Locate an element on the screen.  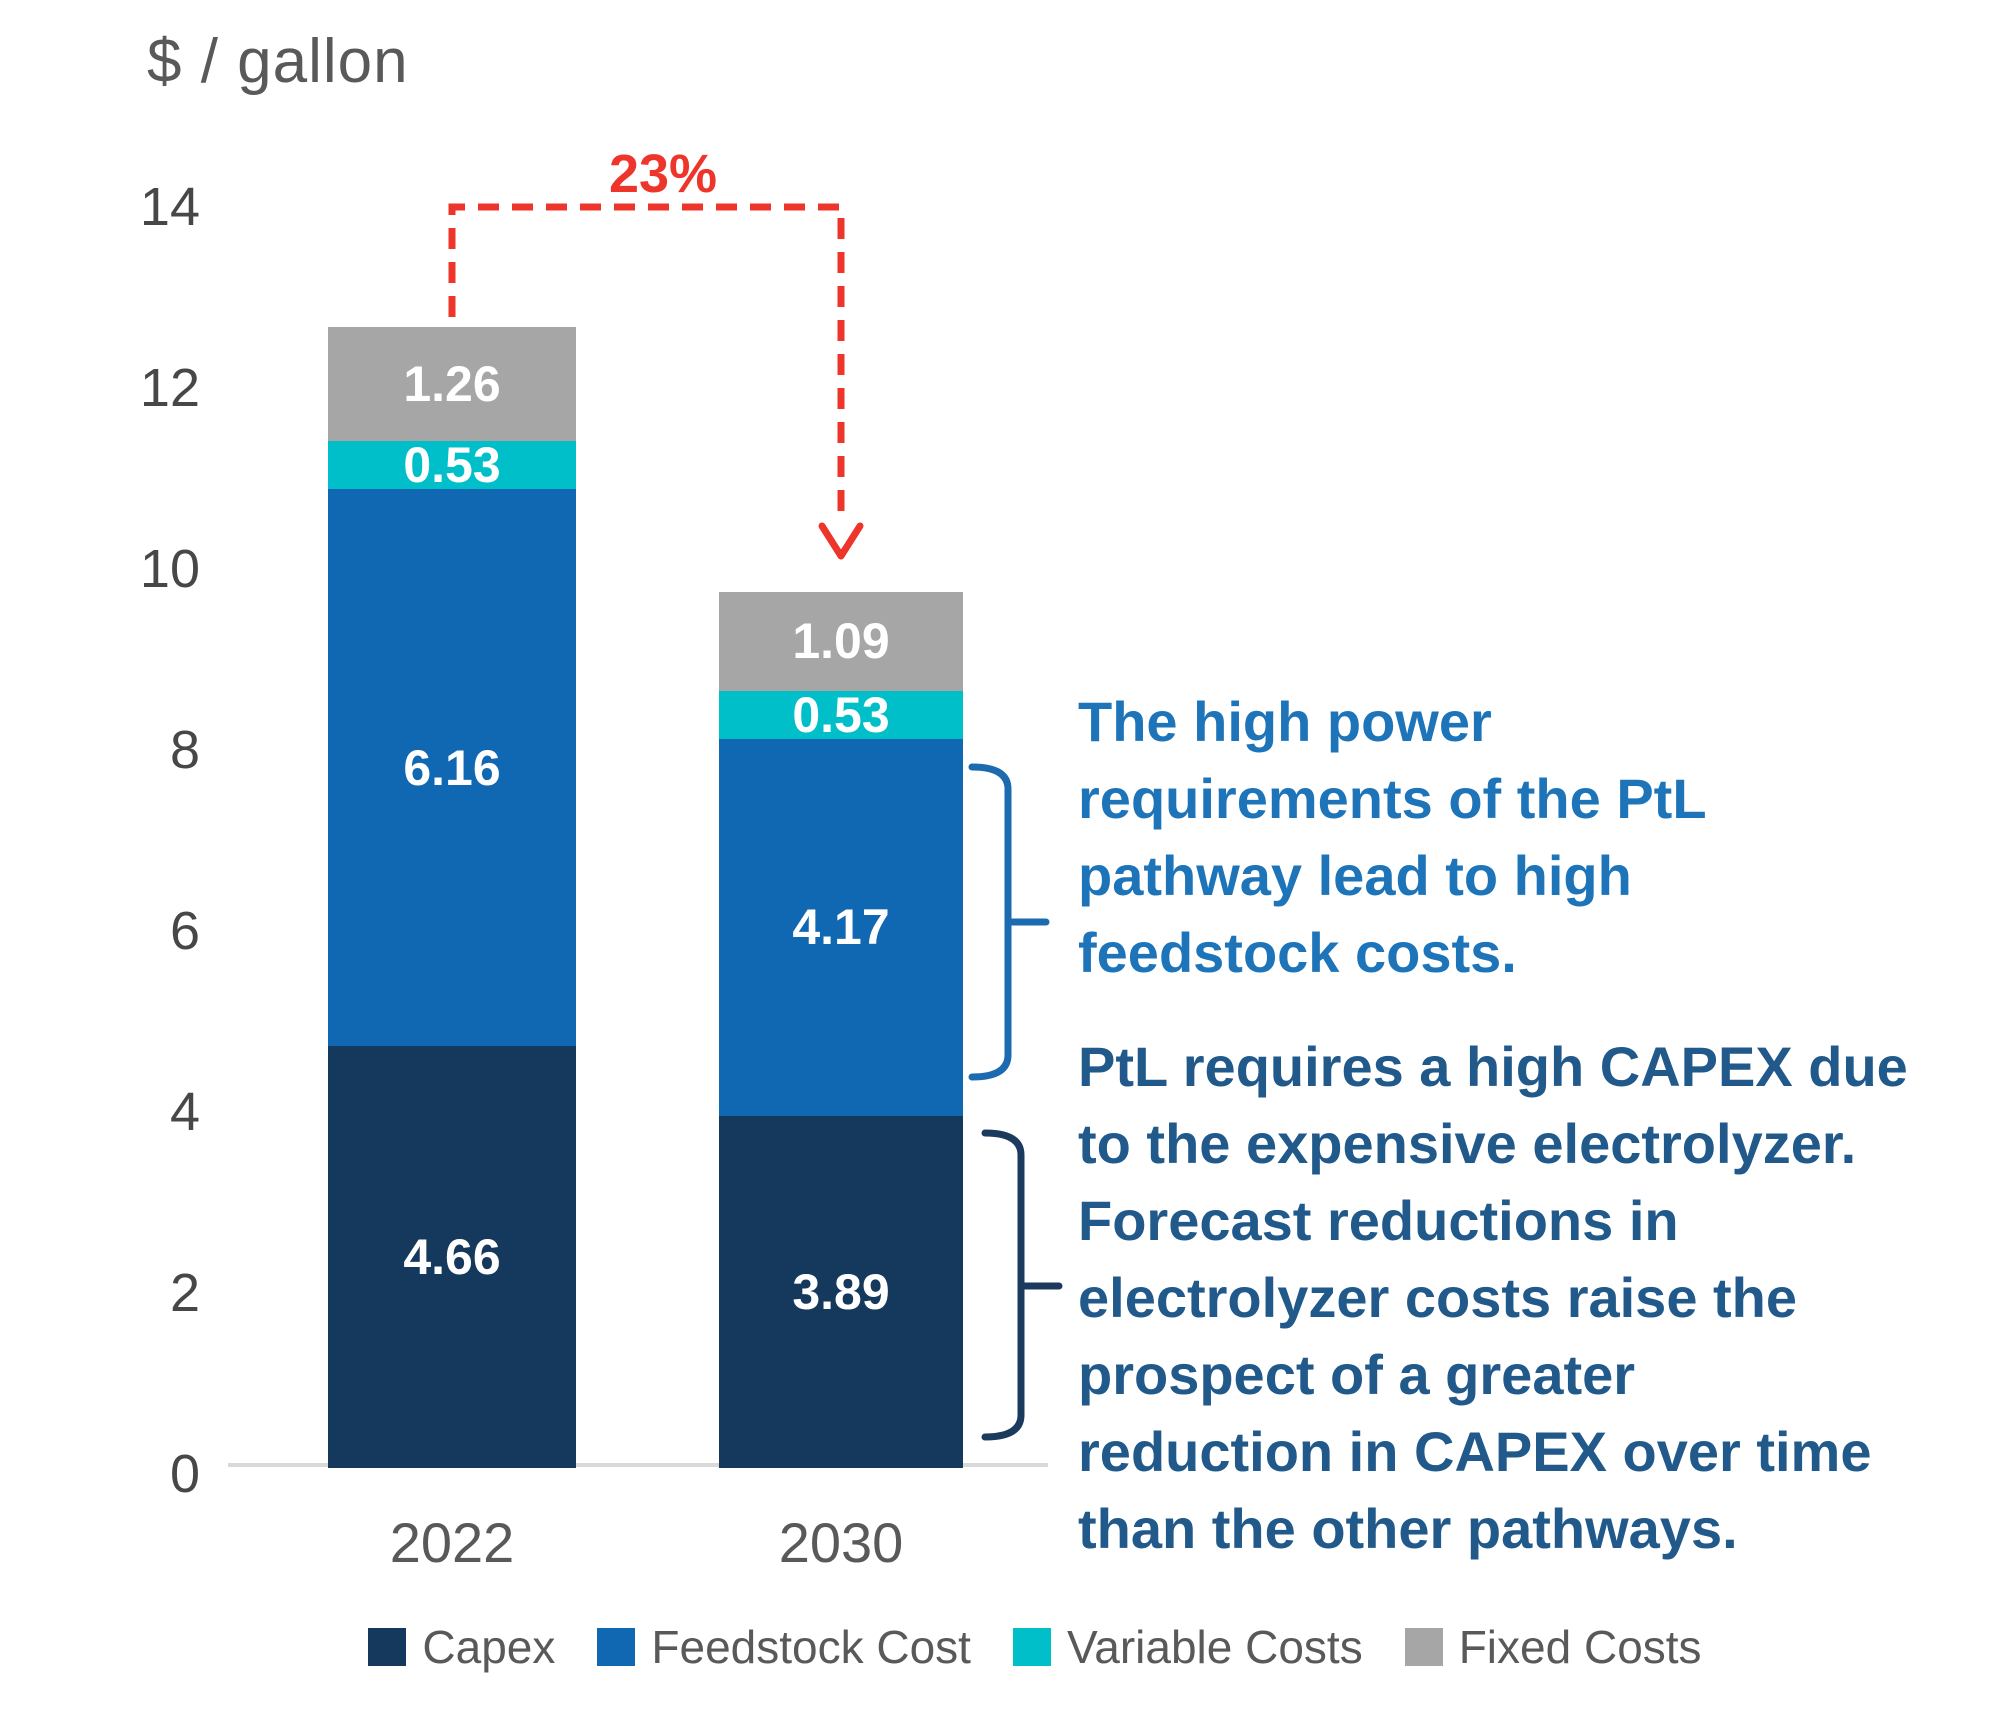
bar-segment-capex-2022: 4.66 is located at coordinates (452, 1257).